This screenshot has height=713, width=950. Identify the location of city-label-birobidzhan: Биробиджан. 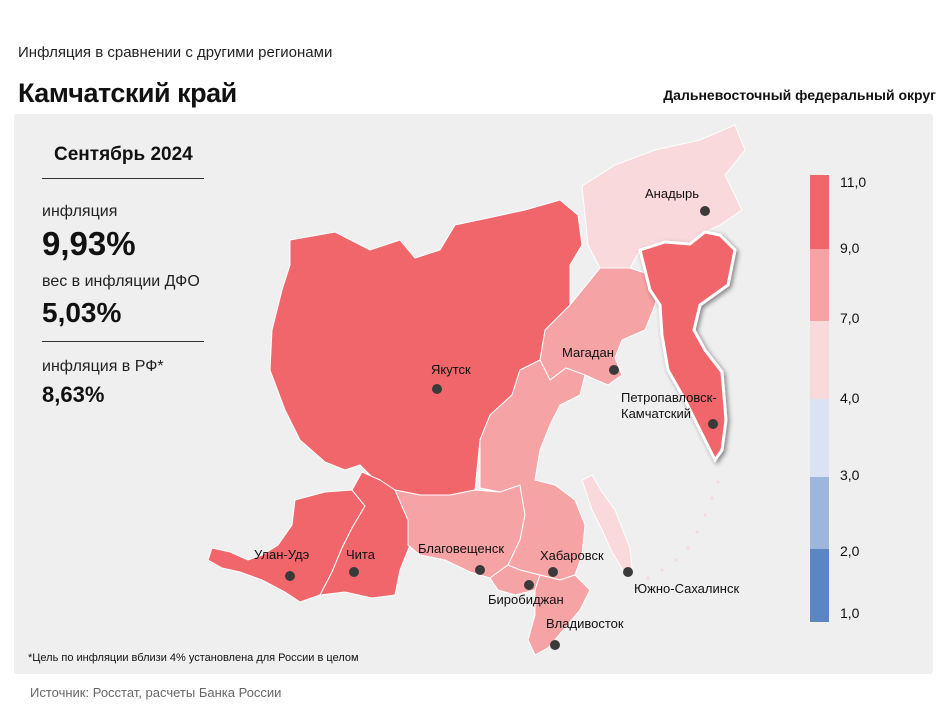
(526, 599).